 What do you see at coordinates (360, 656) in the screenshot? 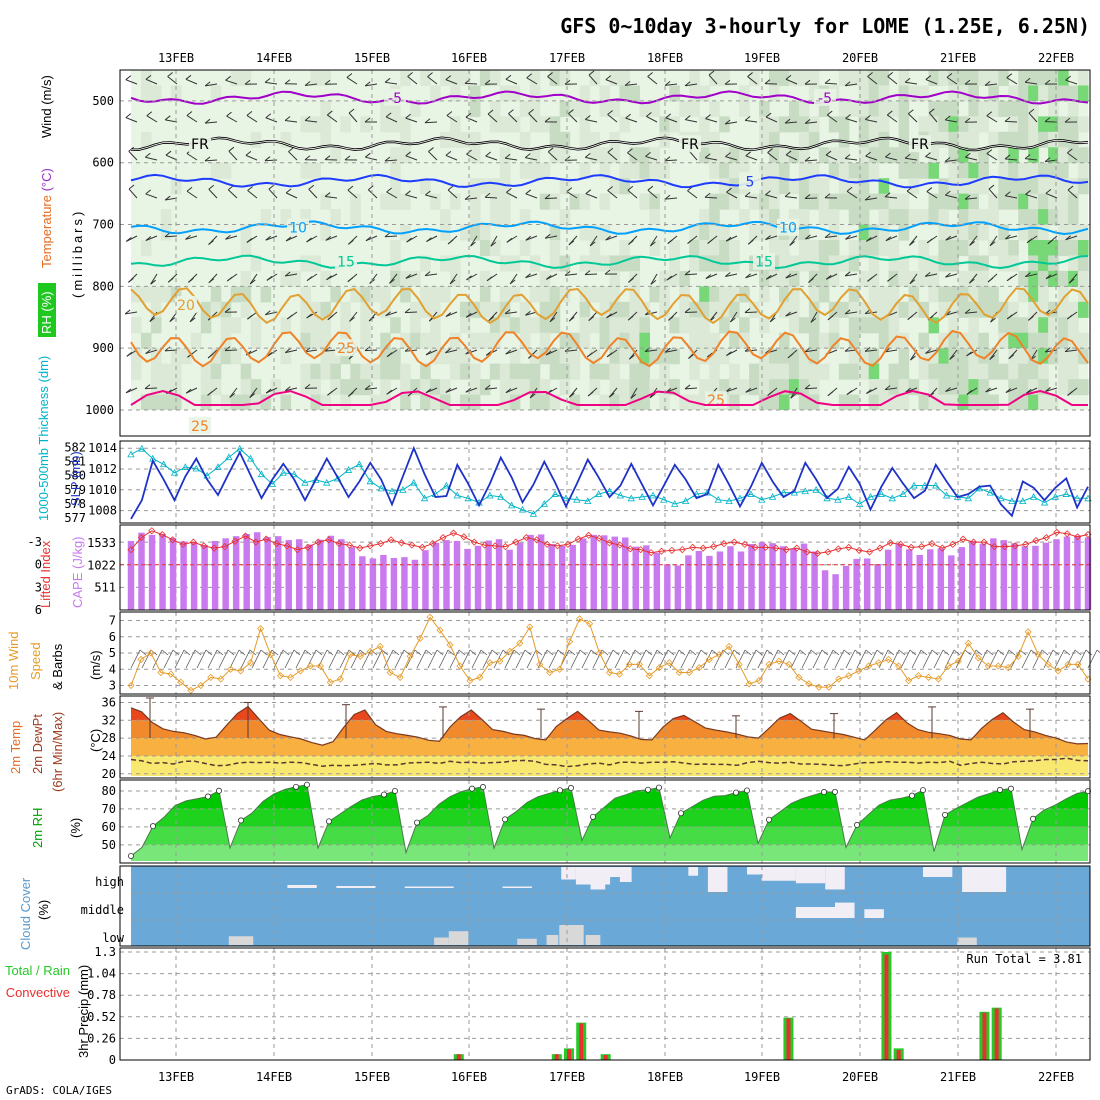
I see `wind-point` at bounding box center [360, 656].